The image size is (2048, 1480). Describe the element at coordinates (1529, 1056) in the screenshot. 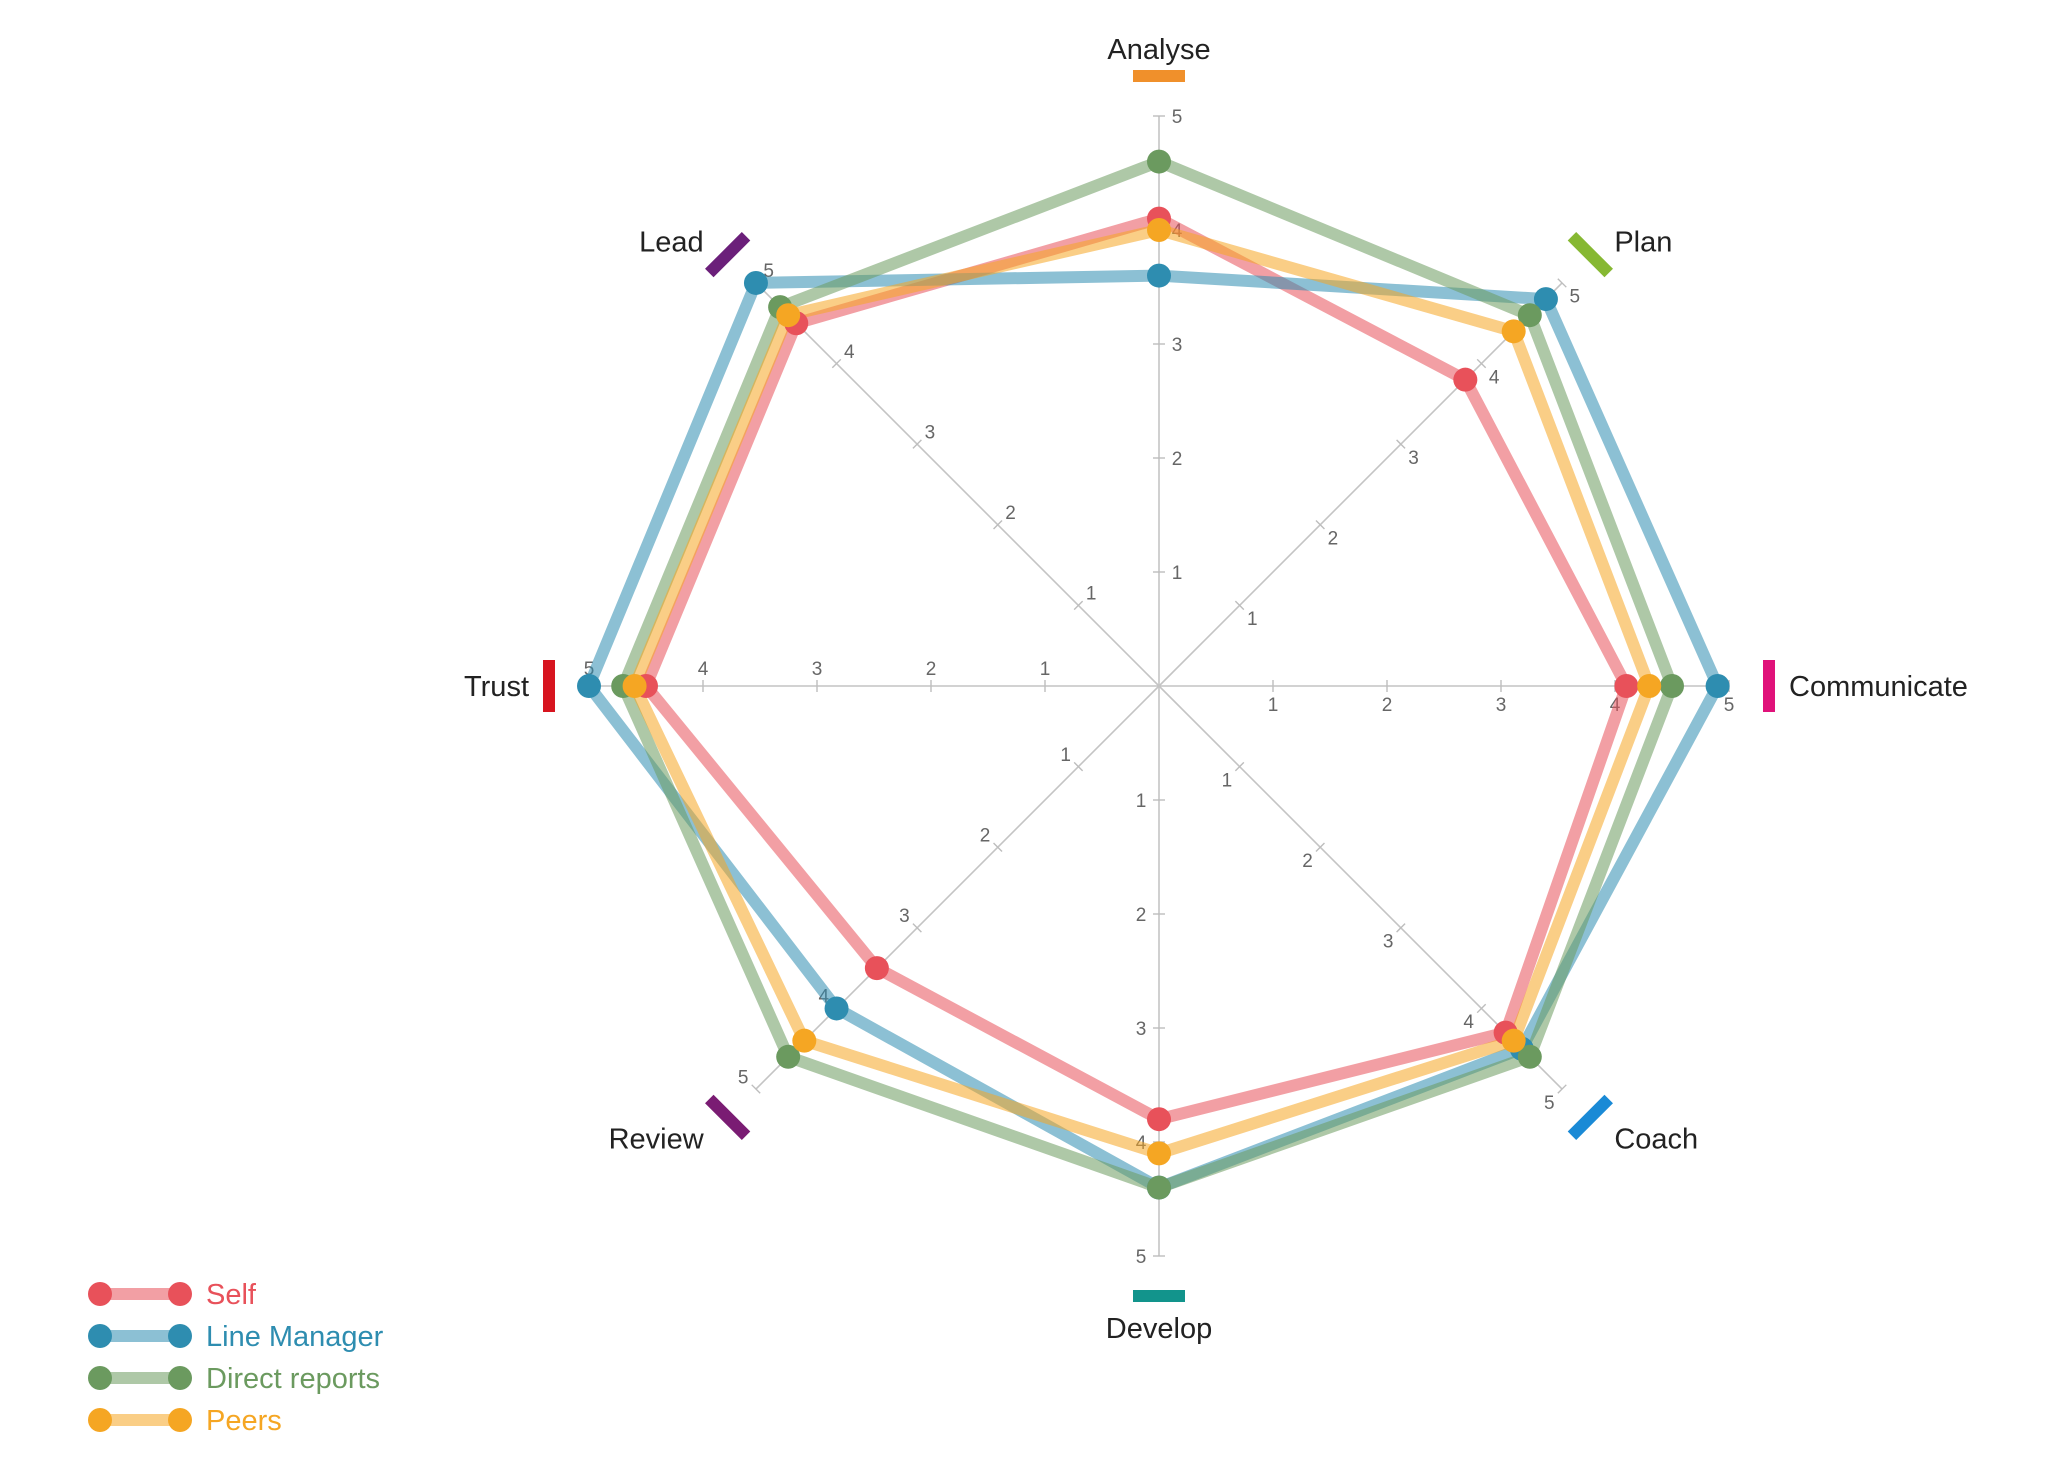

I see `data-point-direct-reports-coach` at that location.